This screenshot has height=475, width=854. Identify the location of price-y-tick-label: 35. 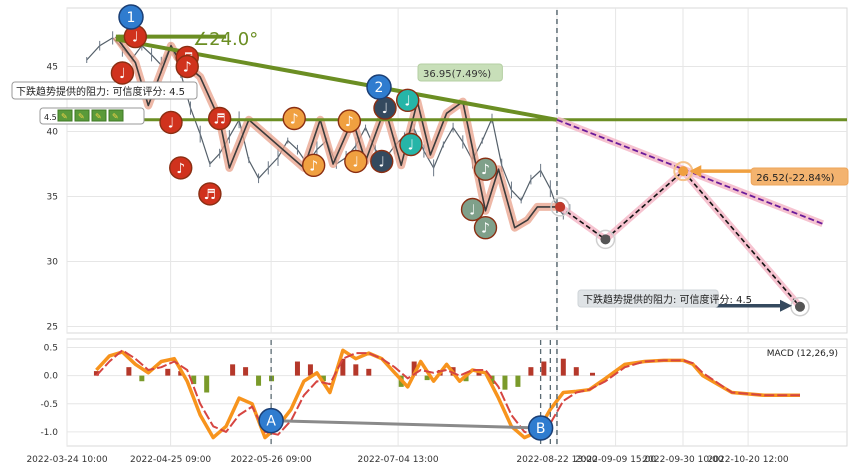
(52, 198).